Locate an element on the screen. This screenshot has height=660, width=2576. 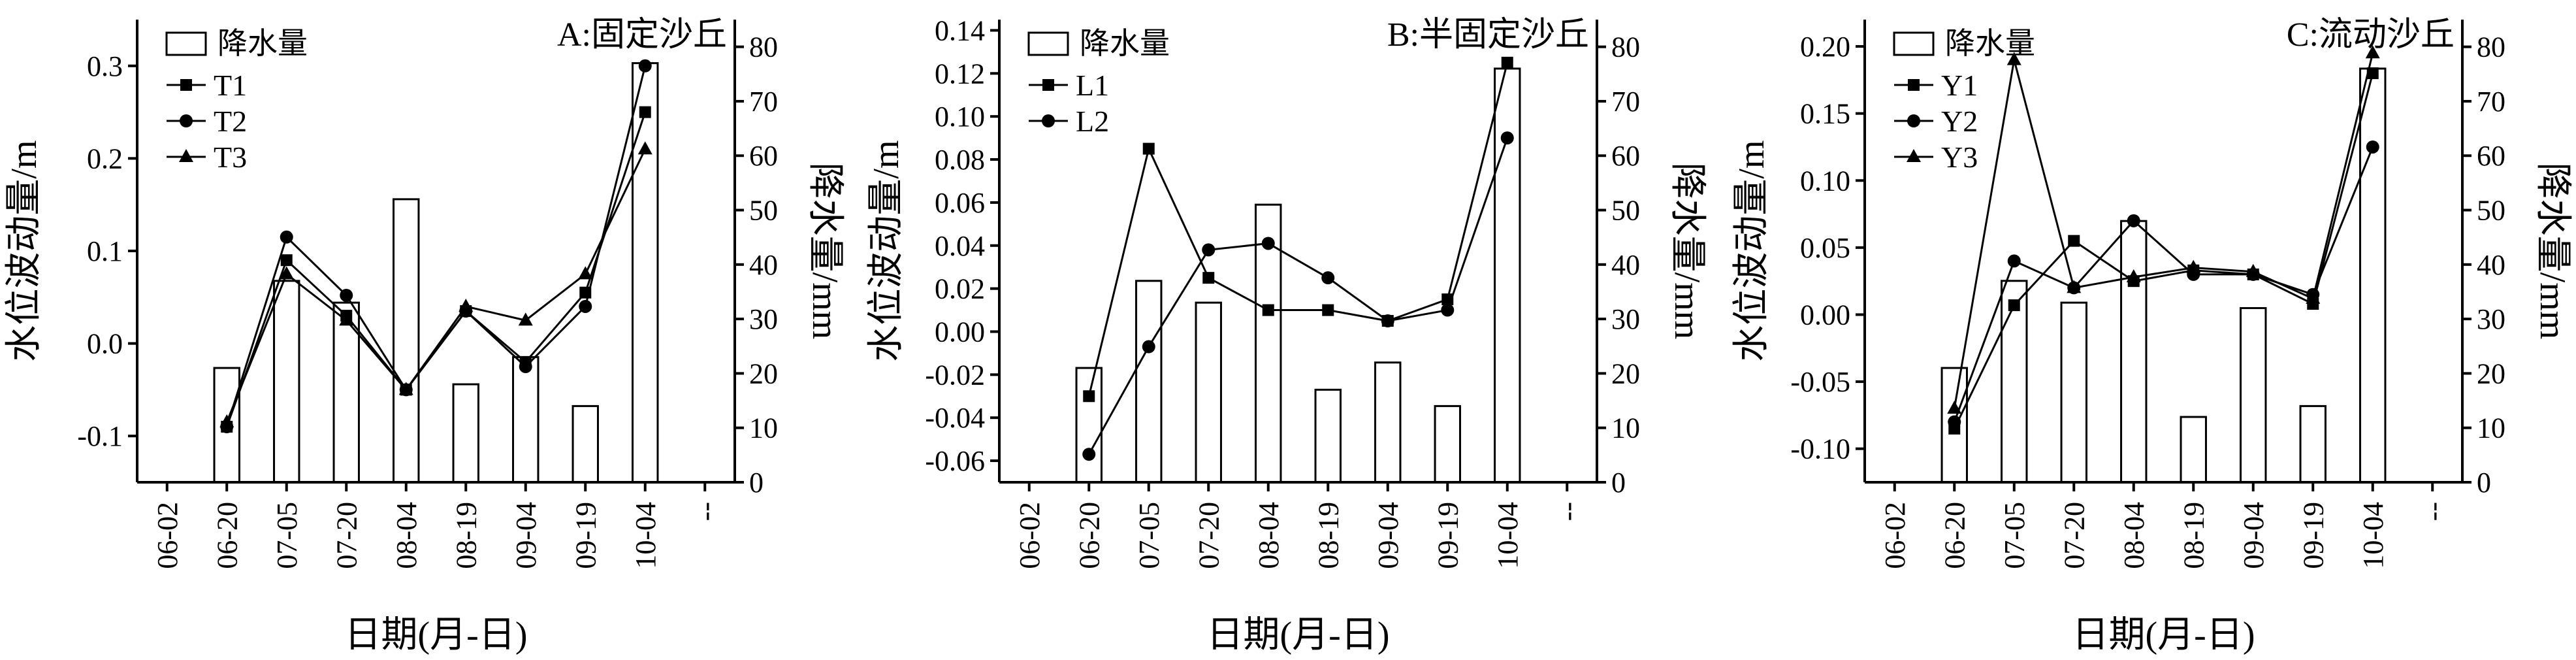
legend-label: L2 is located at coordinates (1092, 122).